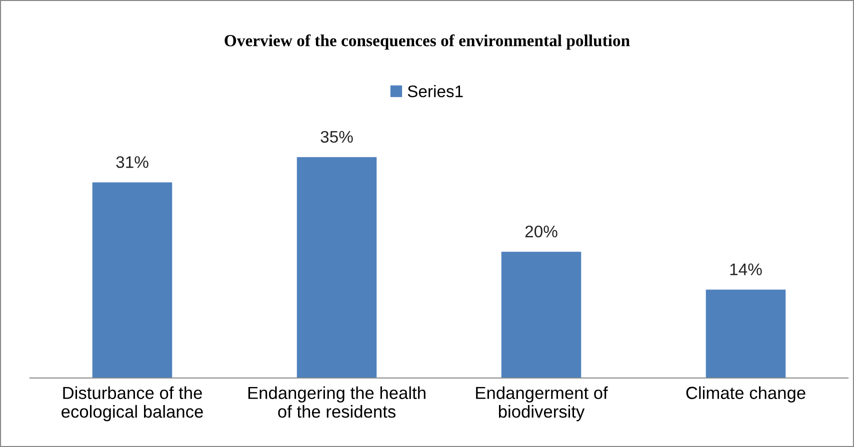  Describe the element at coordinates (427, 42) in the screenshot. I see `chart-title: Overview of the consequences of environmental pollution` at that location.